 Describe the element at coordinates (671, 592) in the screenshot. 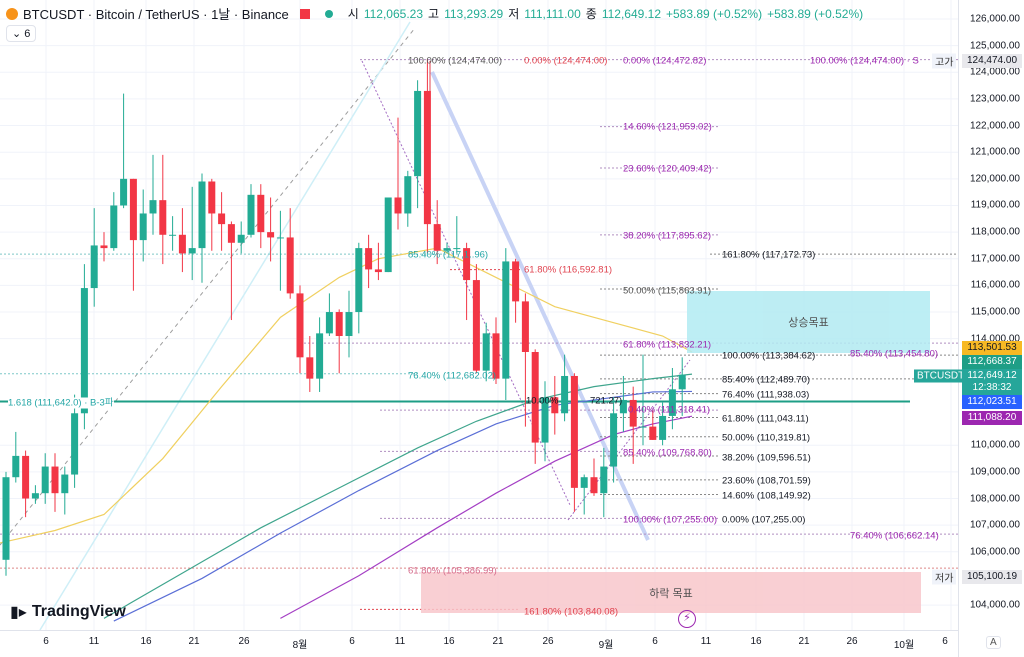

I see `downside-target-zone: 하락 목표` at that location.